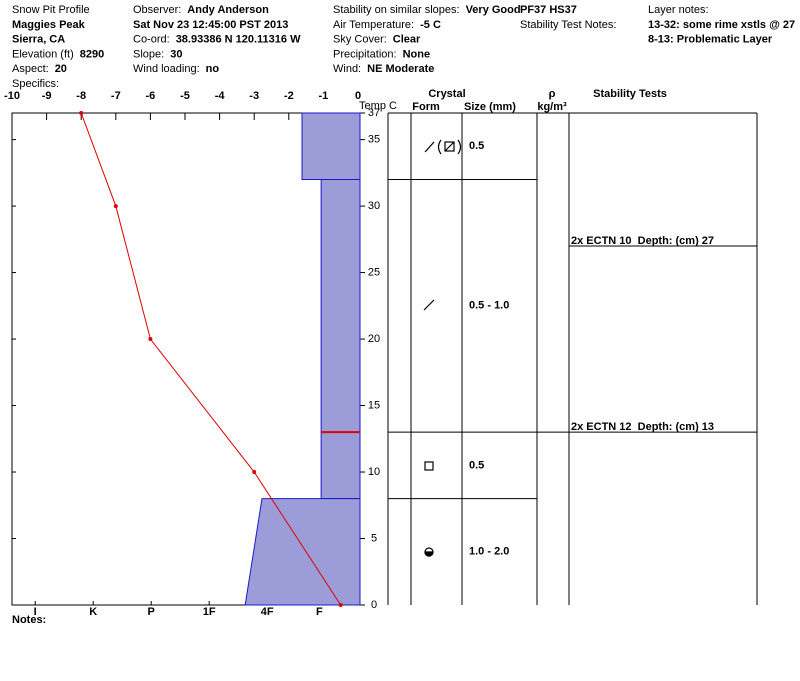 This screenshot has width=800, height=681. I want to click on field-value: 20, so click(61, 69).